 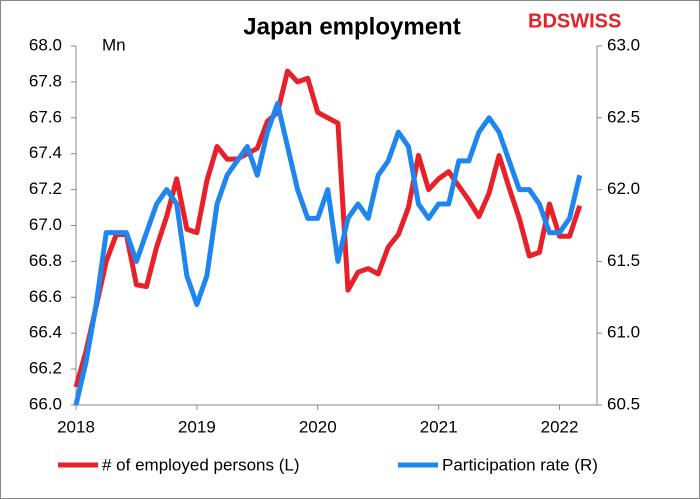 What do you see at coordinates (45, 152) in the screenshot?
I see `y-tick-label: 67.4` at bounding box center [45, 152].